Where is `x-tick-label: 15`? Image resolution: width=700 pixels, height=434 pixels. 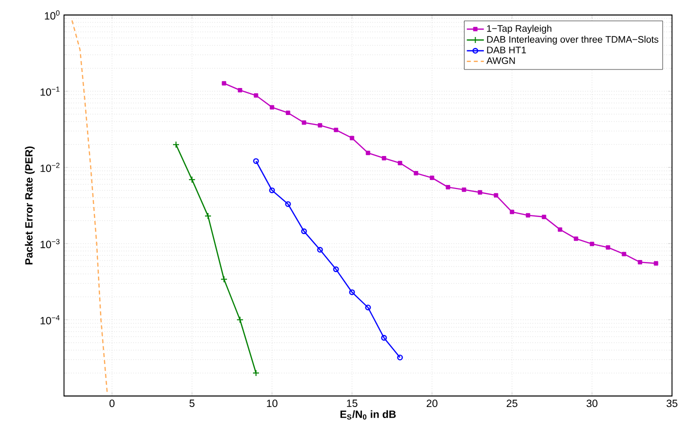
x-tick-label: 15 is located at coordinates (352, 403).